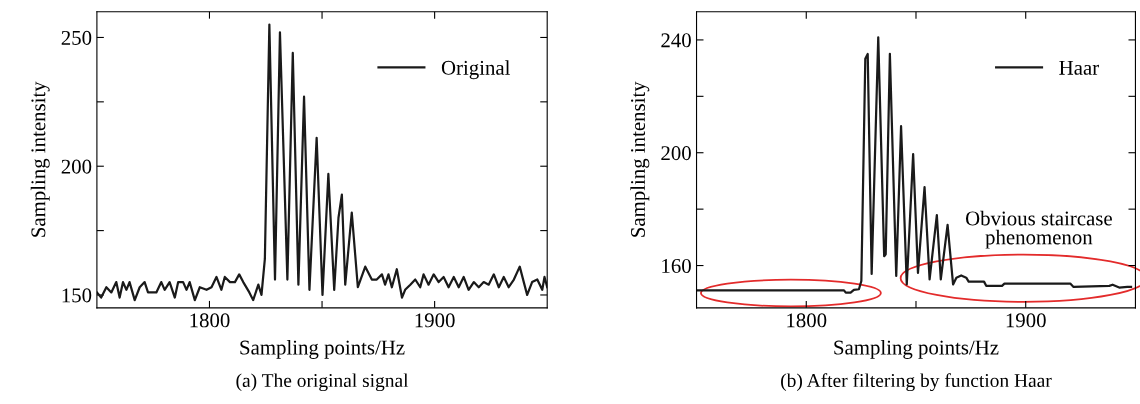 The width and height of the screenshot is (1140, 404). Describe the element at coordinates (476, 70) in the screenshot. I see `legend-label: Original` at that location.